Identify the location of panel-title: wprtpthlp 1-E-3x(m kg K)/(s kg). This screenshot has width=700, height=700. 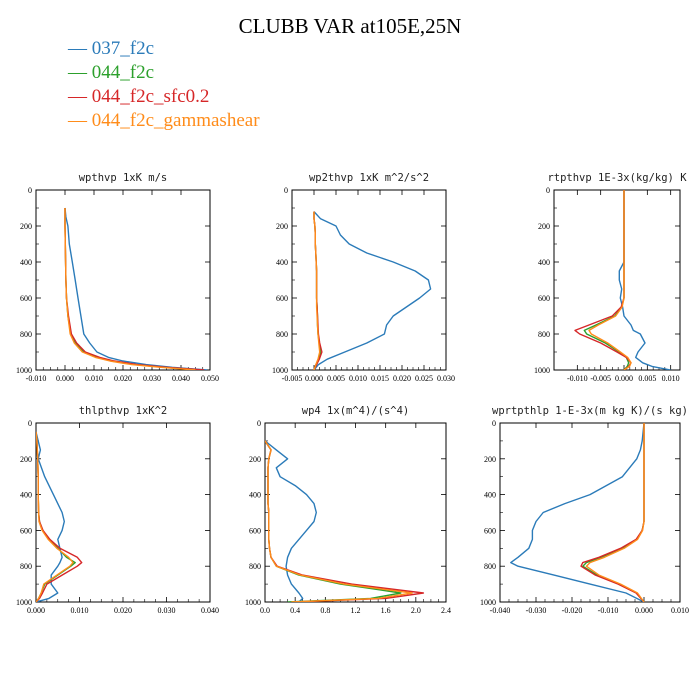
(590, 411).